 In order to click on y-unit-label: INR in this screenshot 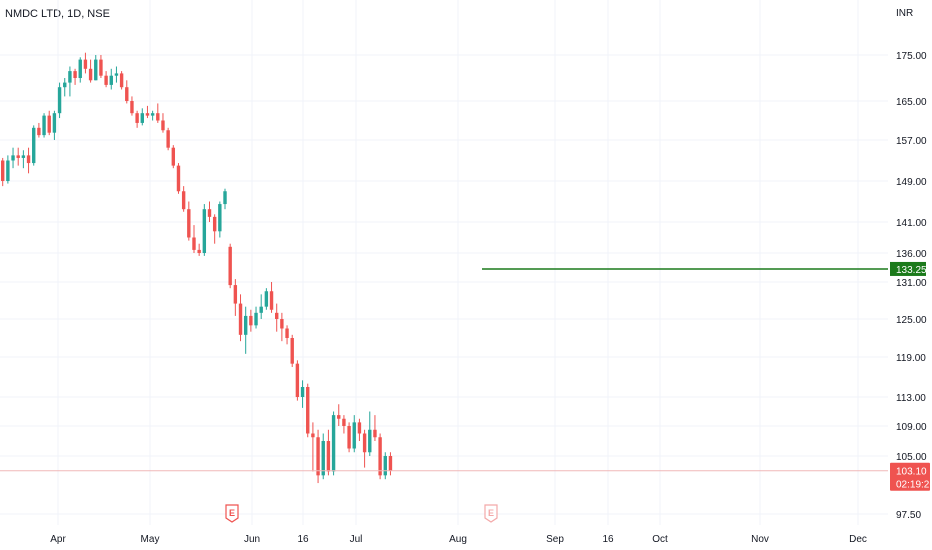, I will do `click(904, 13)`.